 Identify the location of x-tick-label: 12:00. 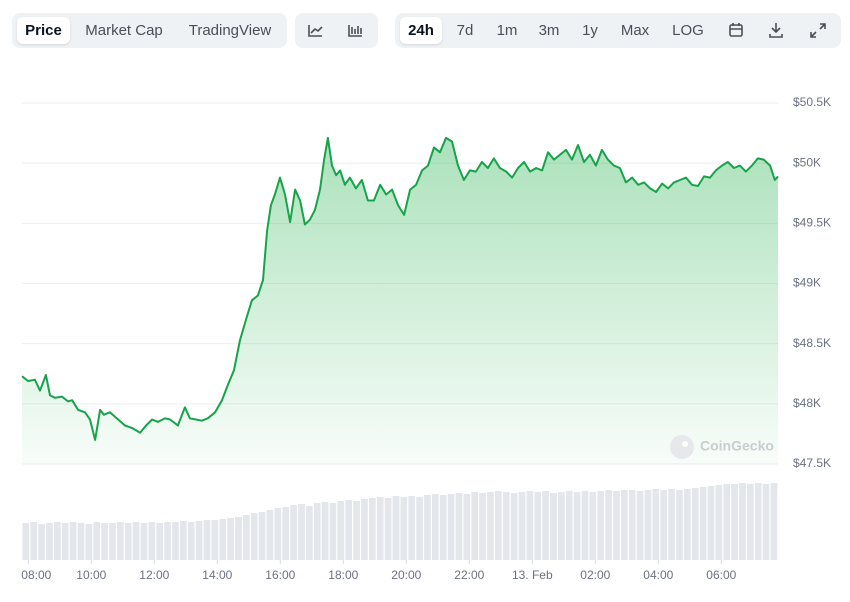
(154, 575).